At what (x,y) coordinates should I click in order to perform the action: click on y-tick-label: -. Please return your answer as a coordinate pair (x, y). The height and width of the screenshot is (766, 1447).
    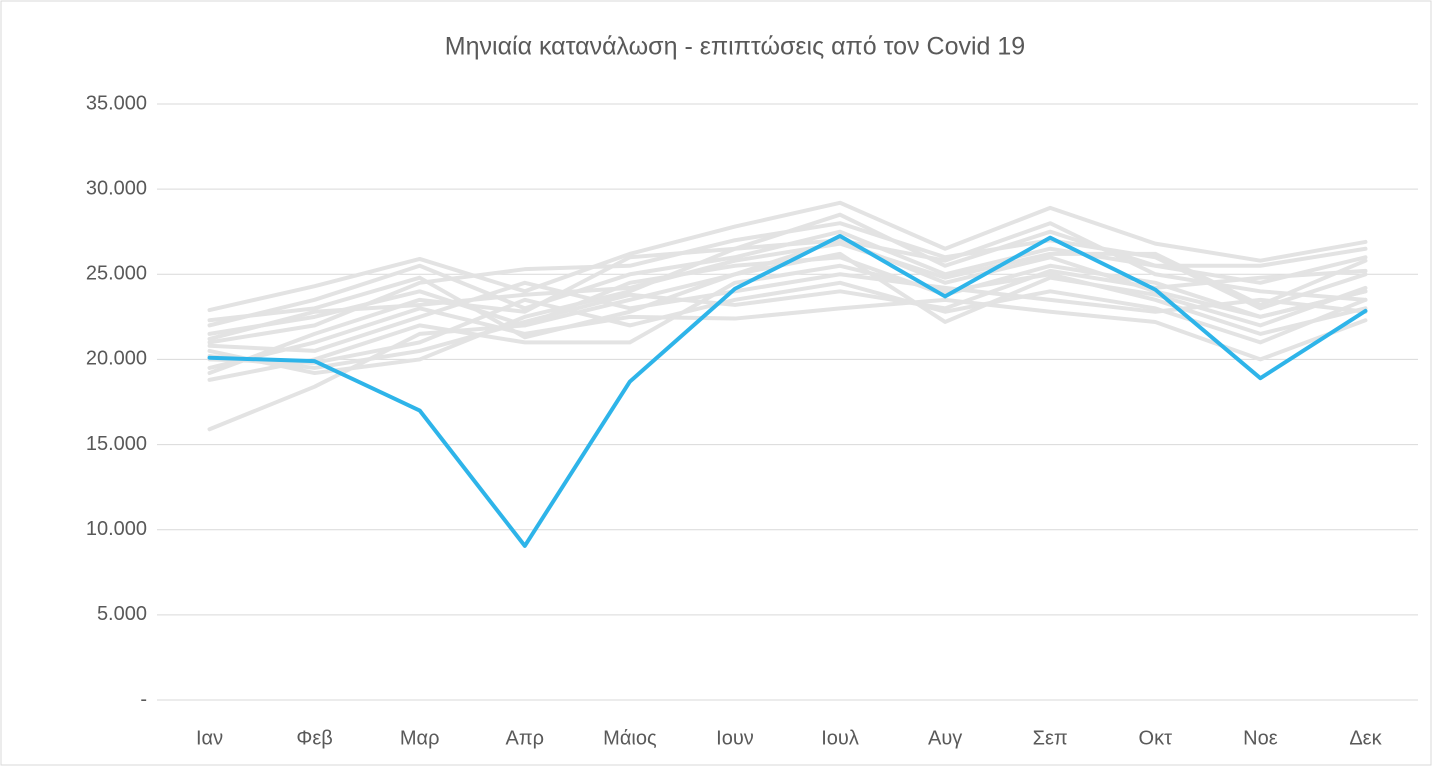
    Looking at the image, I should click on (143, 699).